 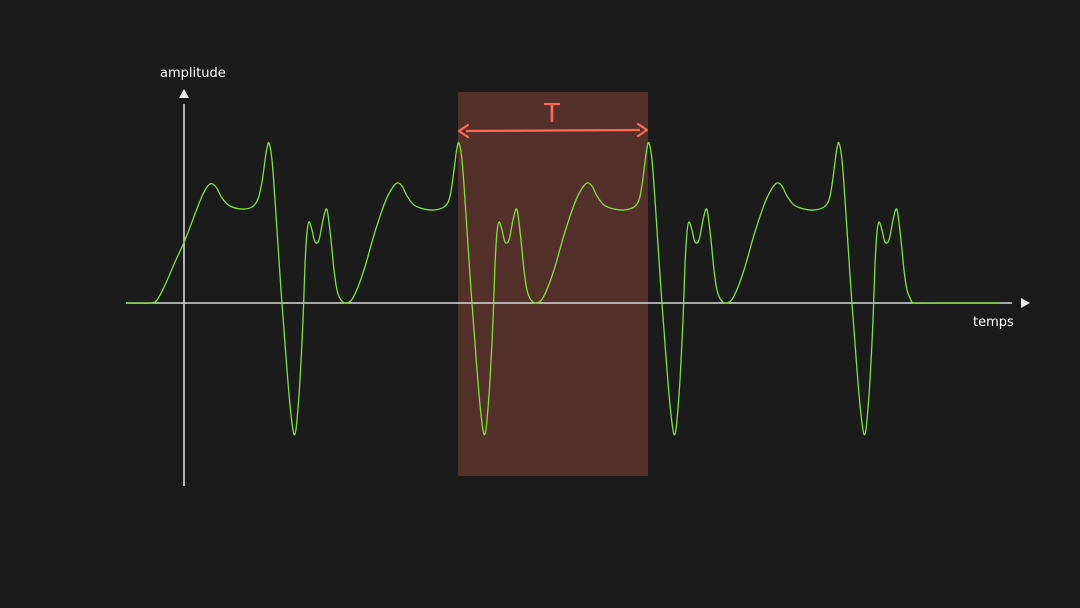 I want to click on period-arrow-line, so click(x=553, y=130).